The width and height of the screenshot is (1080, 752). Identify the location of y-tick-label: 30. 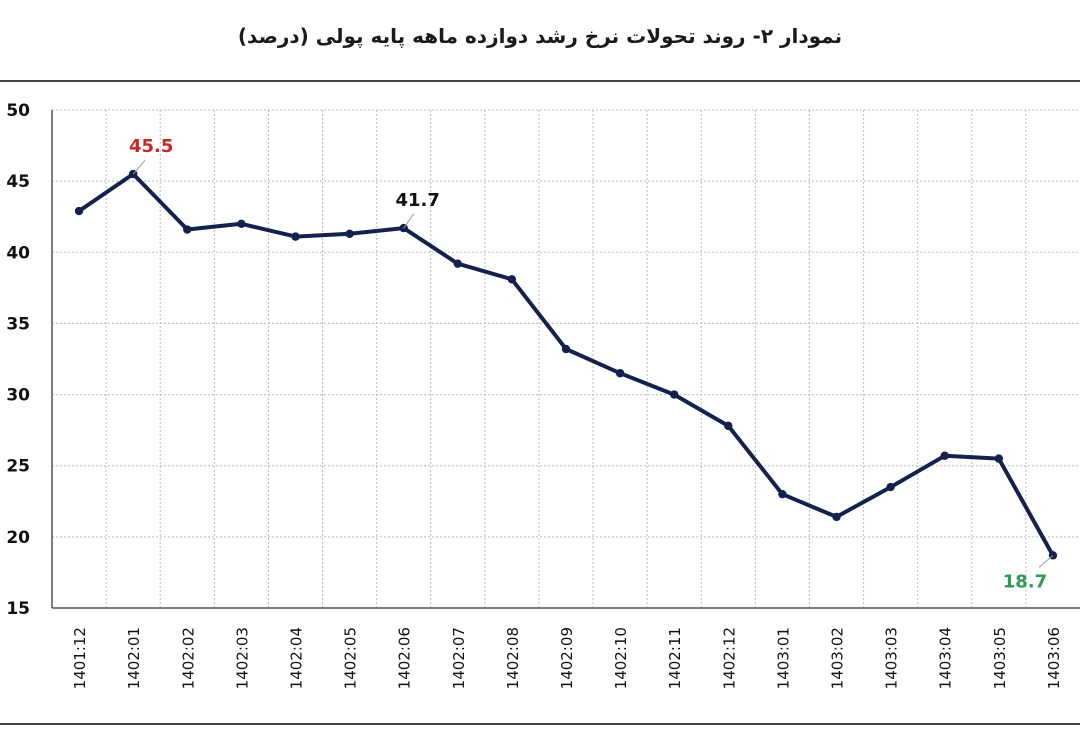
(18, 396).